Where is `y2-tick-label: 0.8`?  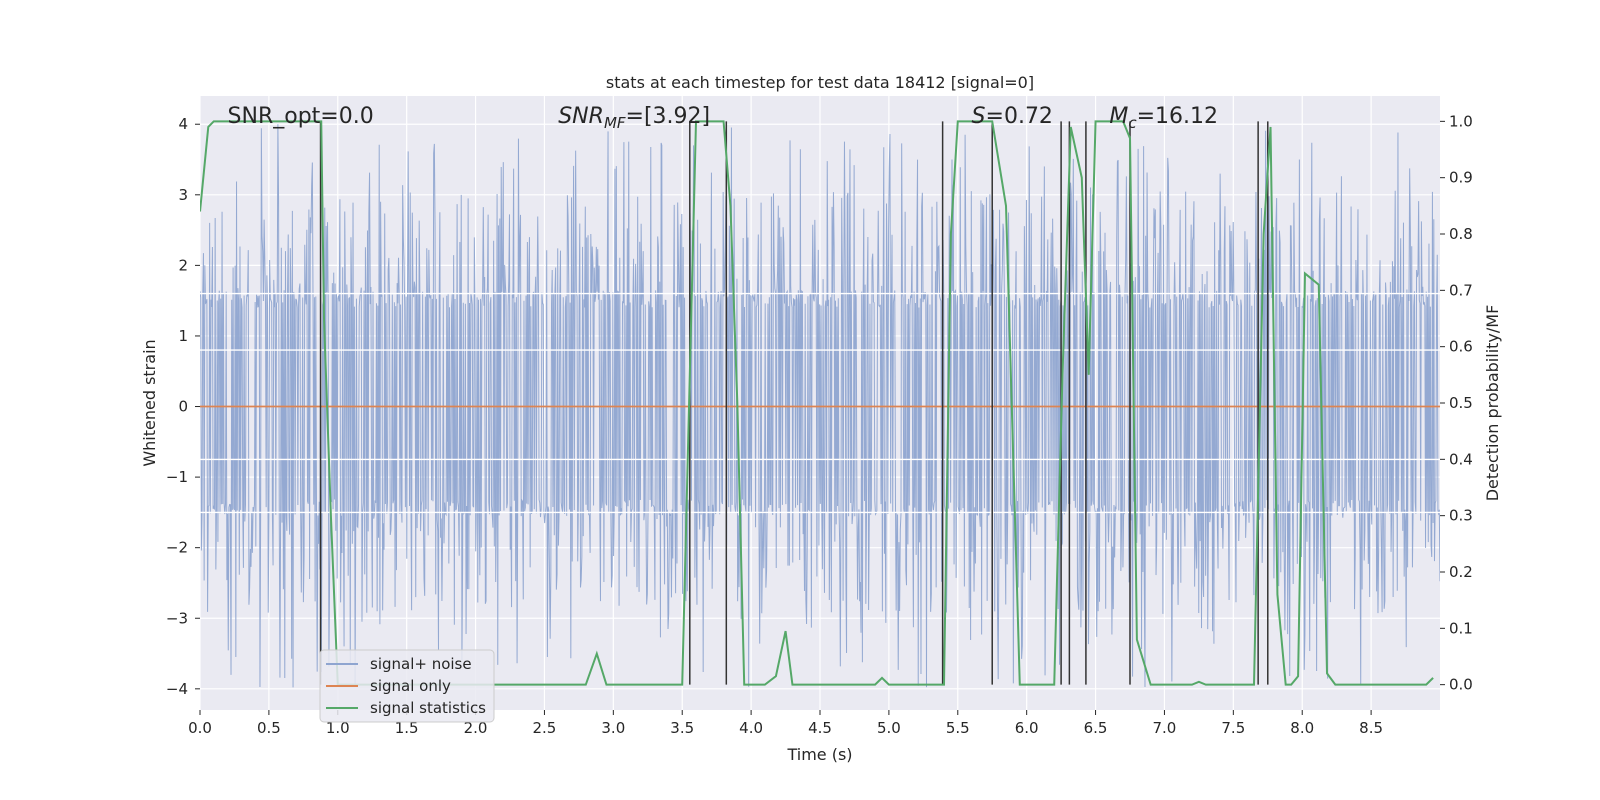 y2-tick-label: 0.8 is located at coordinates (1461, 234).